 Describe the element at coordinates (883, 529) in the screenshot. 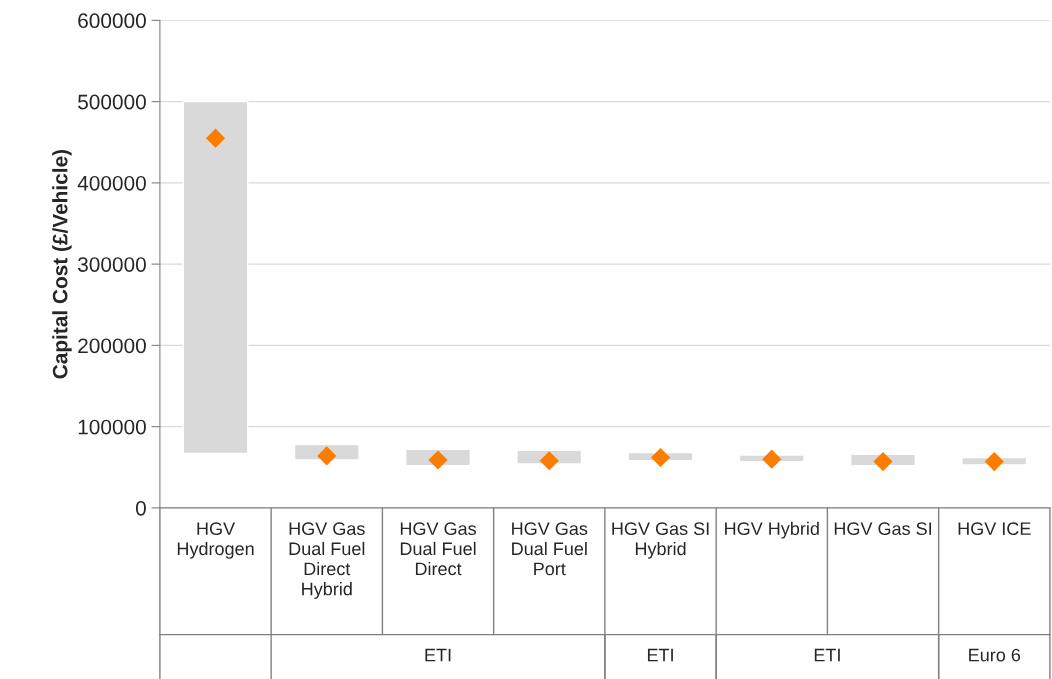

I see `x-tick-label: HGV Gas SI` at that location.